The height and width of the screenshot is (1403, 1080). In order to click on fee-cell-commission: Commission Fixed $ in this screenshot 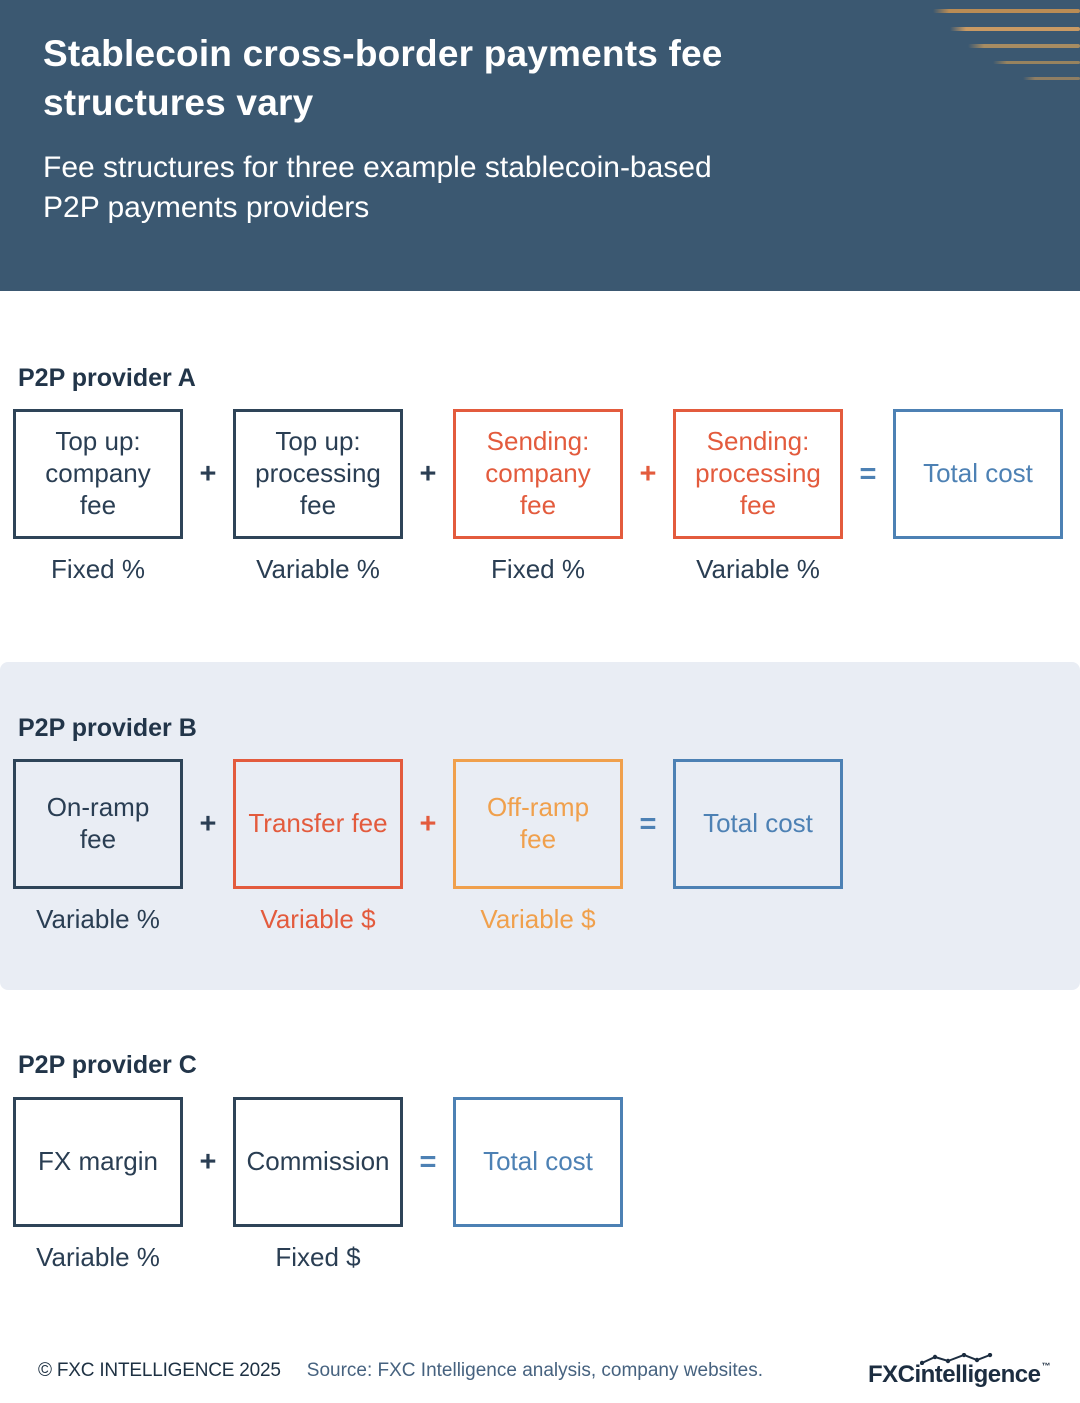, I will do `click(318, 1184)`.